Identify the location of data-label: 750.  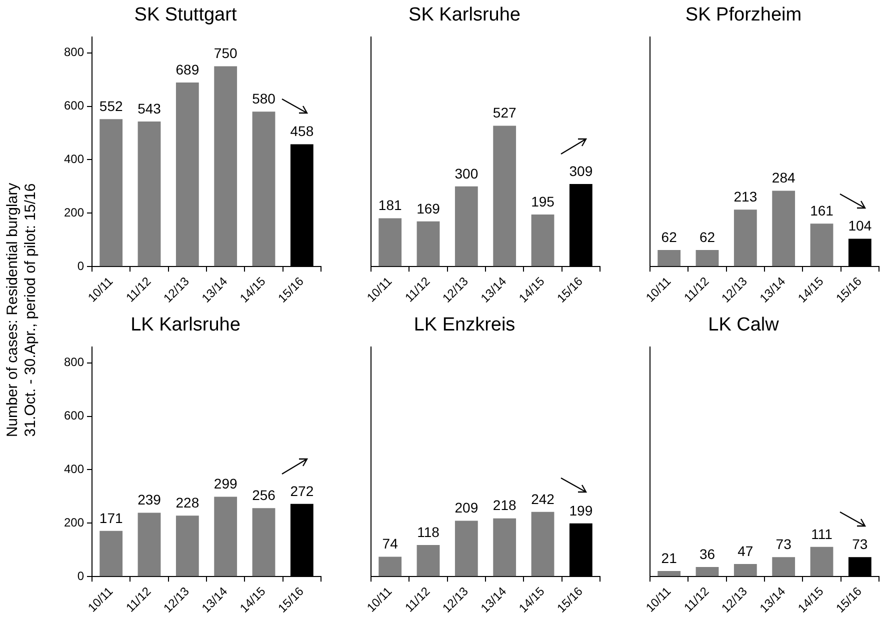
(226, 53).